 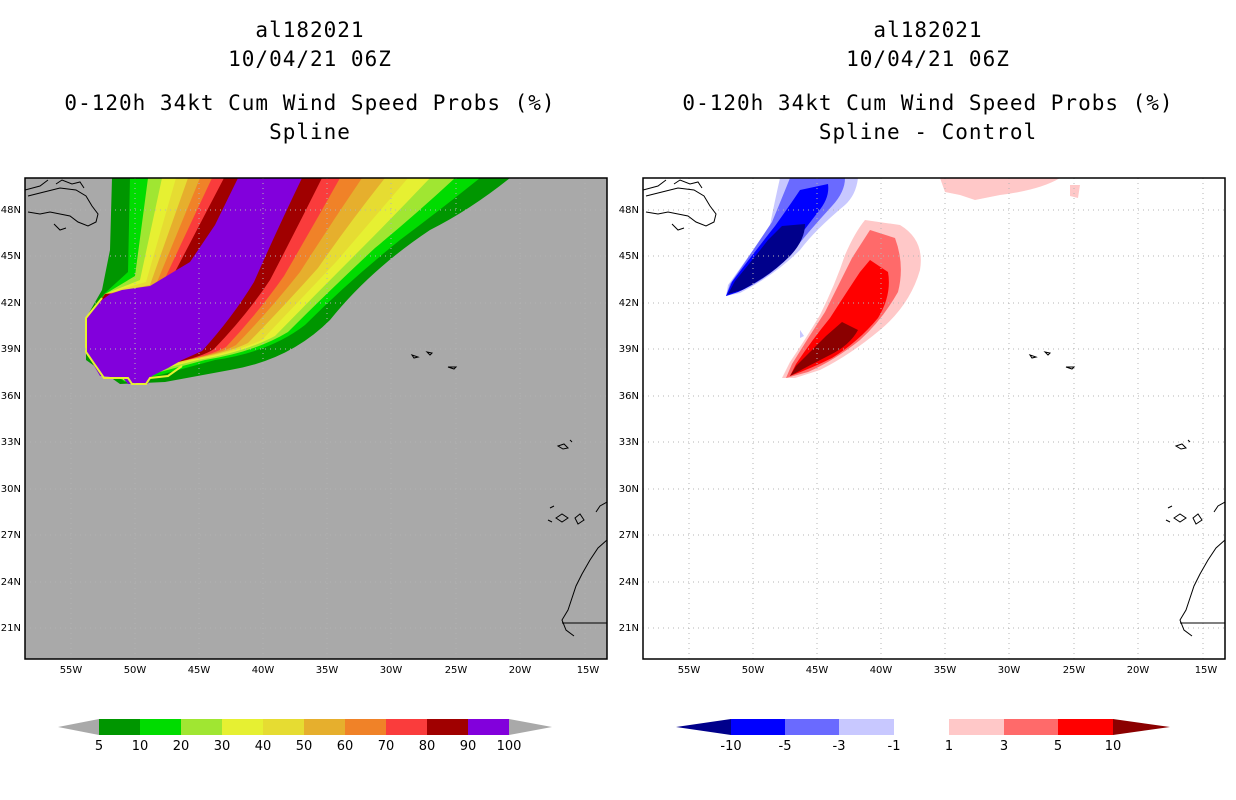 I want to click on difference-colorbar: -10 -5 -3 -1 1 3 5 10, so click(x=923, y=736).